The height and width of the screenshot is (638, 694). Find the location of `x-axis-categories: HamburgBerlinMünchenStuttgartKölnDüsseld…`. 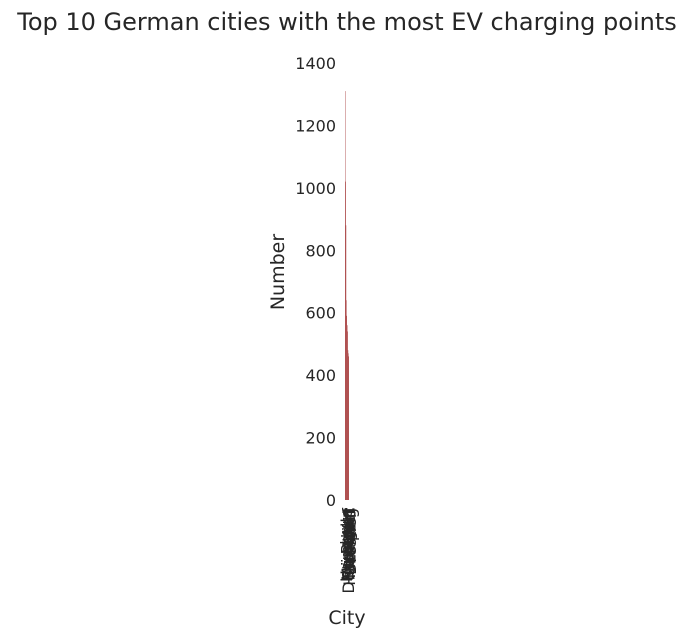

x-axis-categories: HamburgBerlinMünchenStuttgartKölnDüsseld… is located at coordinates (348, 551).